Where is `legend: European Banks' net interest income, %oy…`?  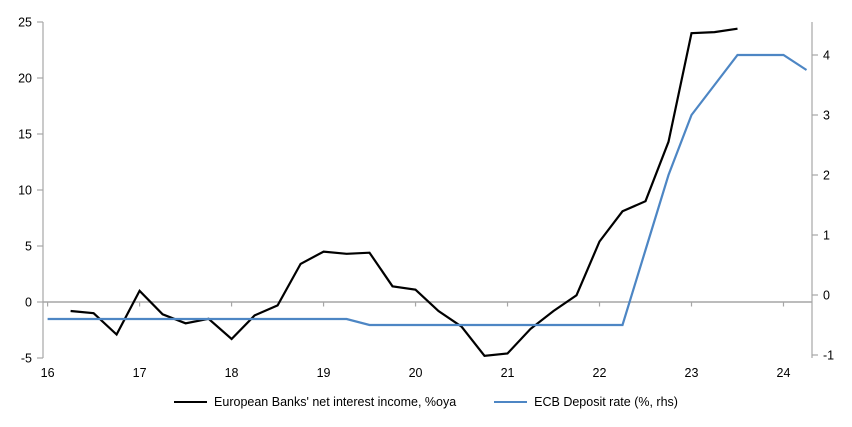 legend: European Banks' net interest income, %oy… is located at coordinates (426, 402).